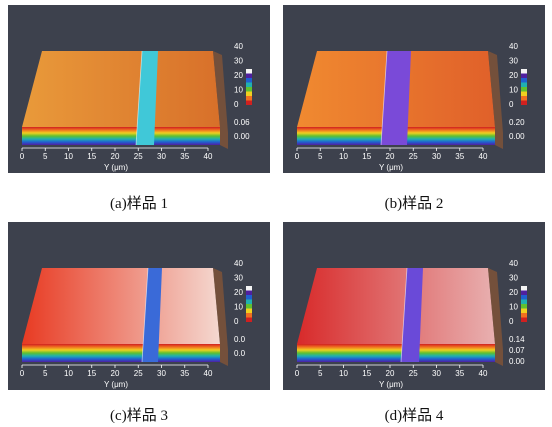  I want to click on z-tick-label: 0.14, so click(517, 339).